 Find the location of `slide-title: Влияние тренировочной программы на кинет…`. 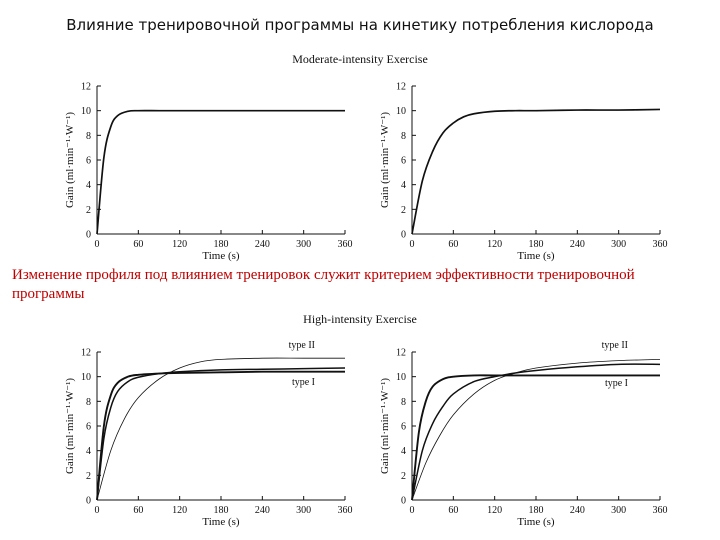

slide-title: Влияние тренировочной программы на кинет… is located at coordinates (360, 25).